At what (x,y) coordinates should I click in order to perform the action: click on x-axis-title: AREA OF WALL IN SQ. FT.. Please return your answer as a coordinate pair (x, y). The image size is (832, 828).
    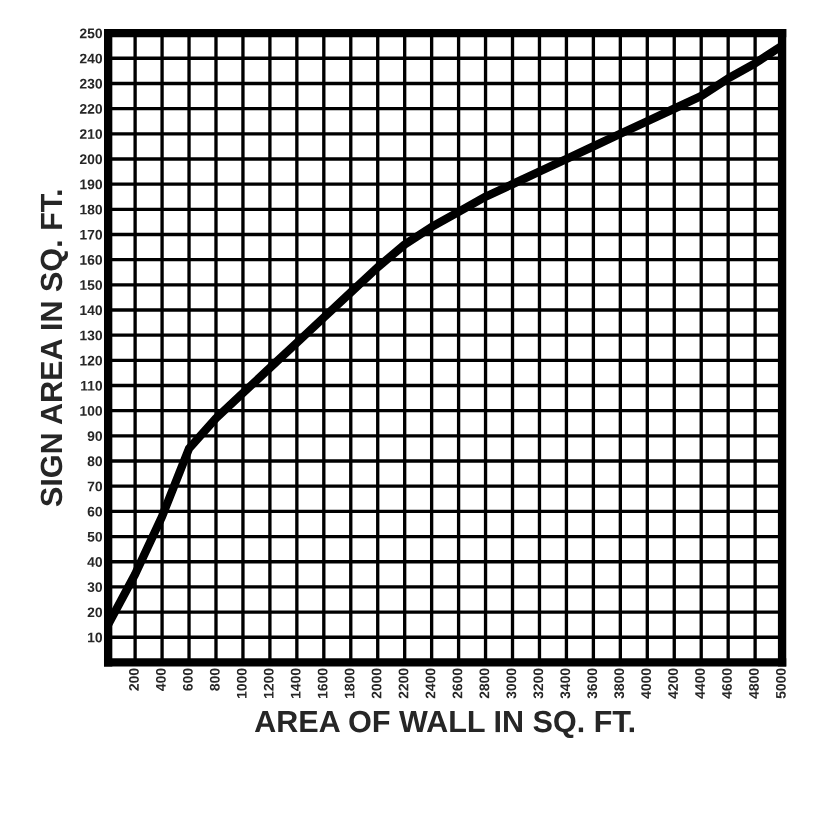
    Looking at the image, I should click on (444, 724).